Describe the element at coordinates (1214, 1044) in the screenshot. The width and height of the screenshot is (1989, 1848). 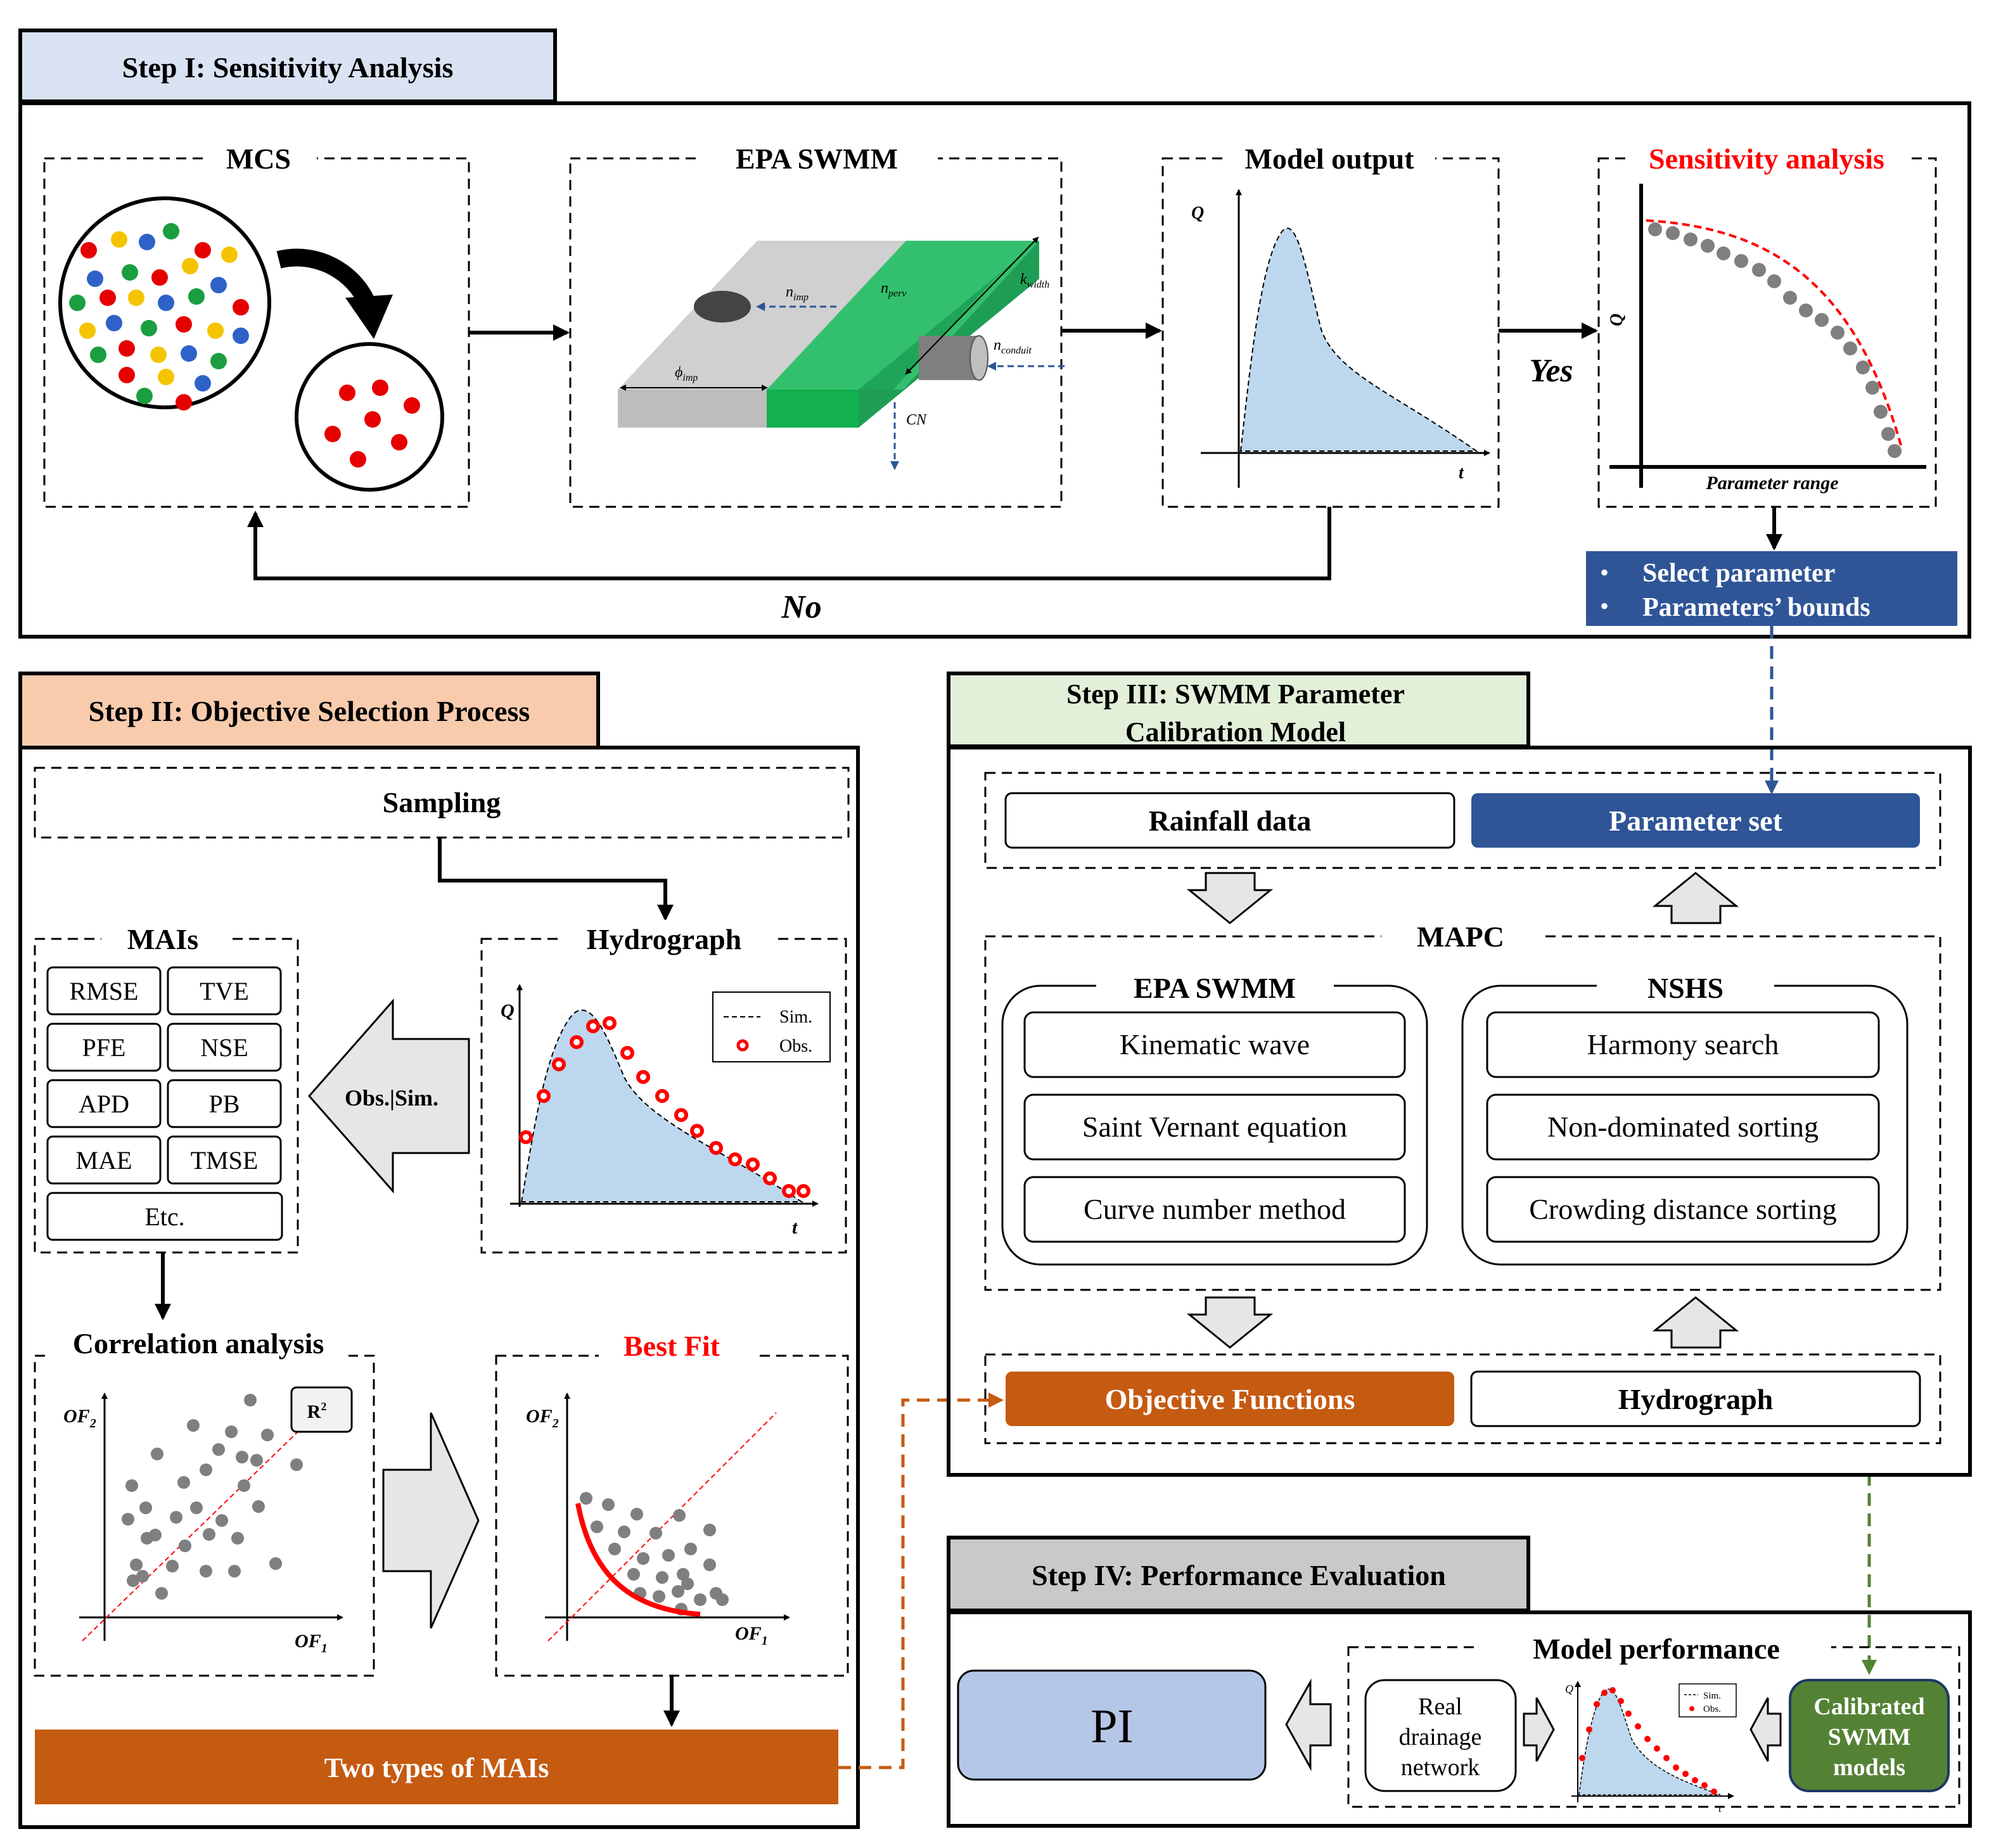
I see `swmm-method-box` at that location.